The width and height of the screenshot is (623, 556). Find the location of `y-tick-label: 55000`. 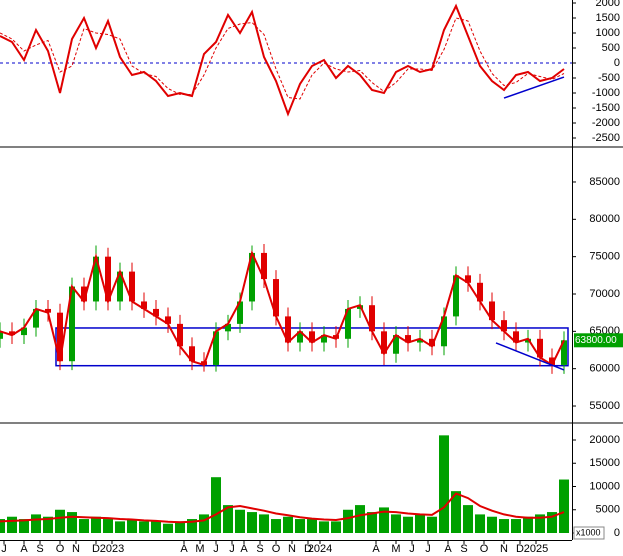

y-tick-label: 55000 is located at coordinates (604, 406).